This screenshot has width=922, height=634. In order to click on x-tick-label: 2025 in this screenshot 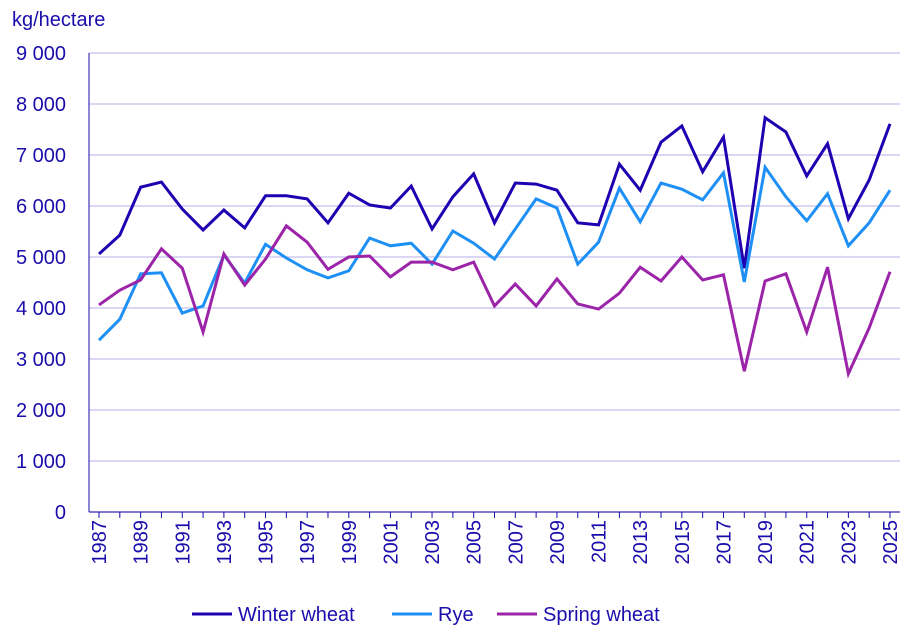, I will do `click(891, 542)`.